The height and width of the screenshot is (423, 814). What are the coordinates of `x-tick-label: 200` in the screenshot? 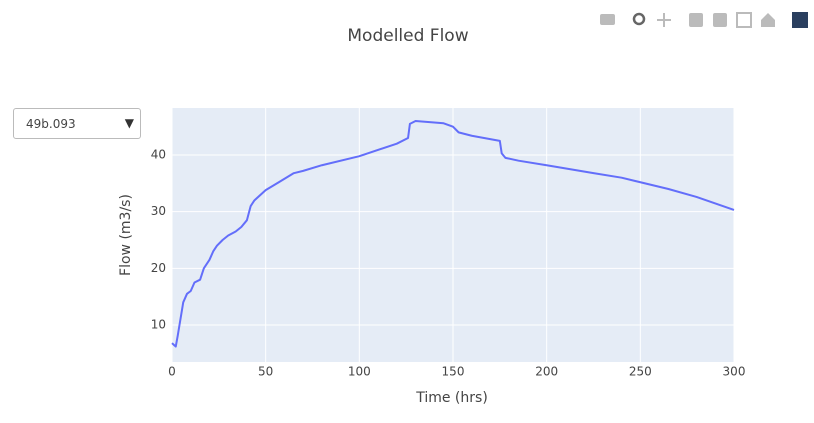 It's located at (546, 372).